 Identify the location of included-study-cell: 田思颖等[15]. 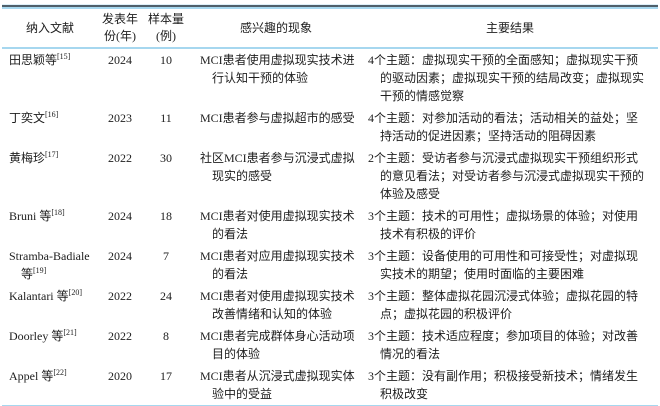
(50, 77).